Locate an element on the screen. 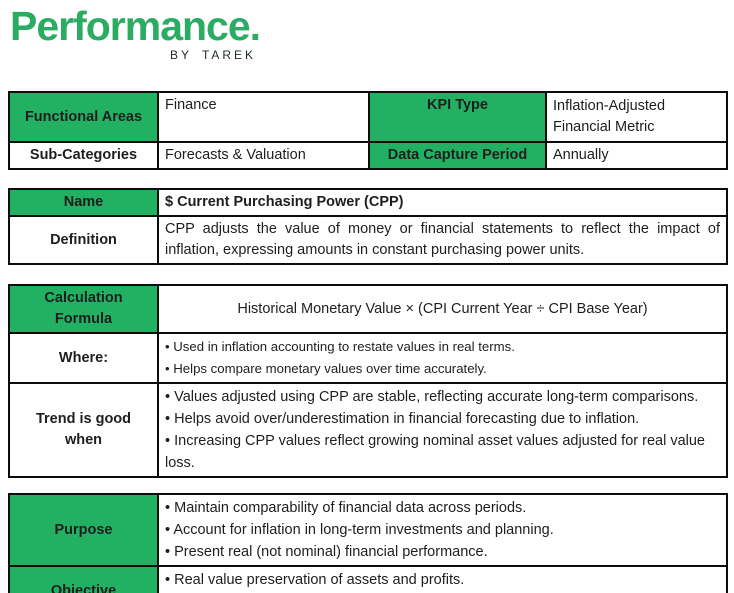  brand-logo: Performance. BY TAREK is located at coordinates (135, 33).